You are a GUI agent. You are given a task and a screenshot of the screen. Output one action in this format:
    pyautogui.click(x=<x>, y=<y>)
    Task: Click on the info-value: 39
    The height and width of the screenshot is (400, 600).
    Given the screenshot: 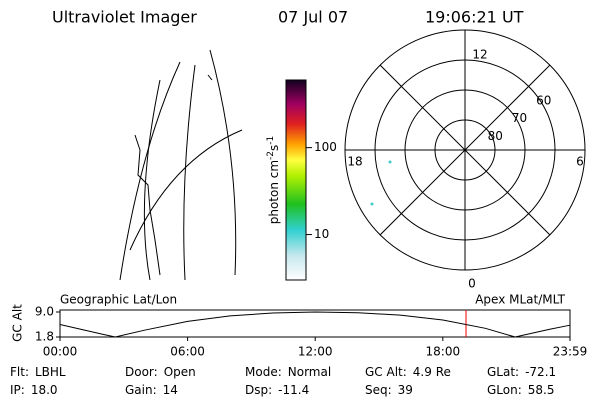 What is the action you would take?
    pyautogui.click(x=405, y=390)
    